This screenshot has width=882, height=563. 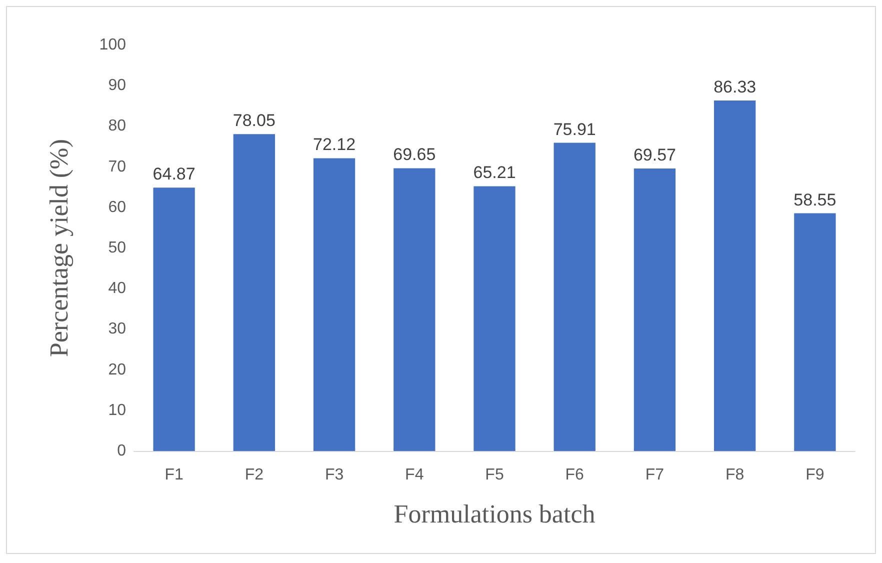 What do you see at coordinates (494, 172) in the screenshot?
I see `data-label: 65.21` at bounding box center [494, 172].